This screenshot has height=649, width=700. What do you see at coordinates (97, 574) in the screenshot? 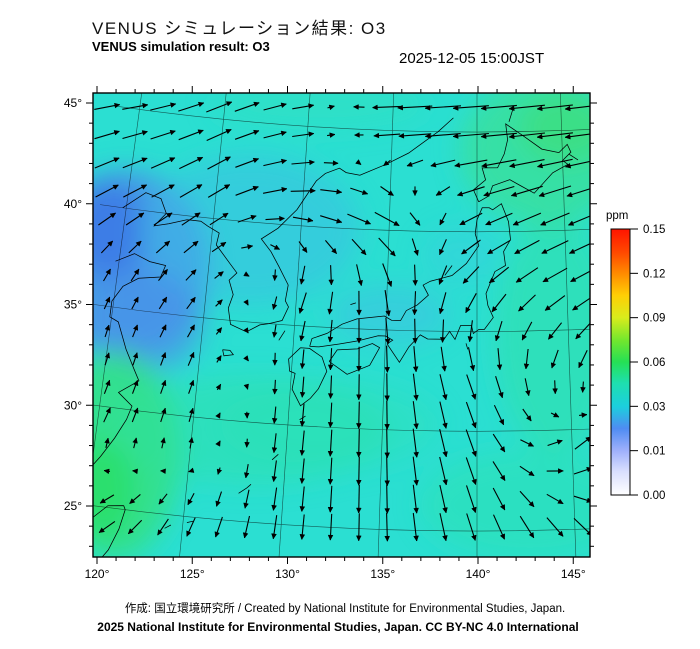
I see `x-axis-label: 120°` at bounding box center [97, 574].